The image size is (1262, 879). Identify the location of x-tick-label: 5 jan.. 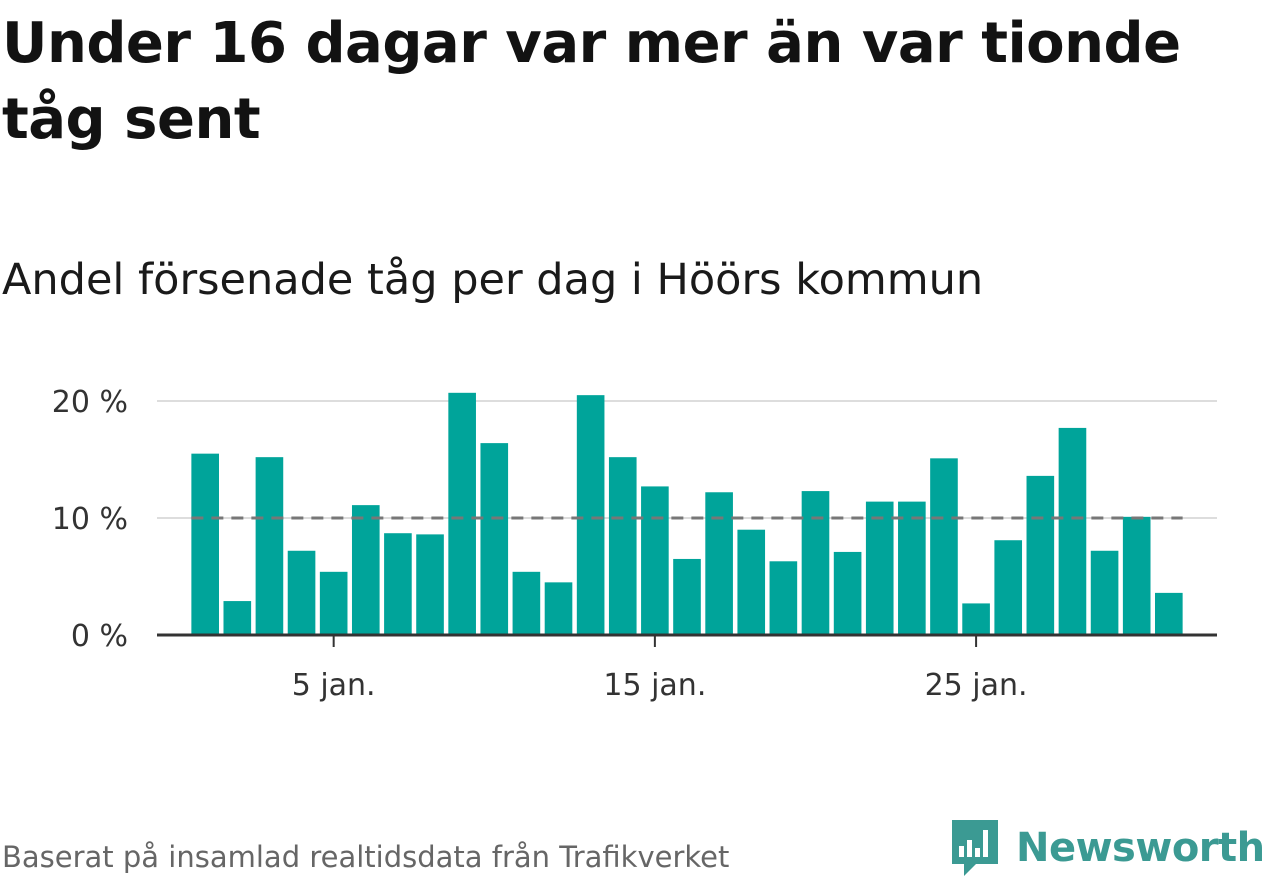
(334, 685).